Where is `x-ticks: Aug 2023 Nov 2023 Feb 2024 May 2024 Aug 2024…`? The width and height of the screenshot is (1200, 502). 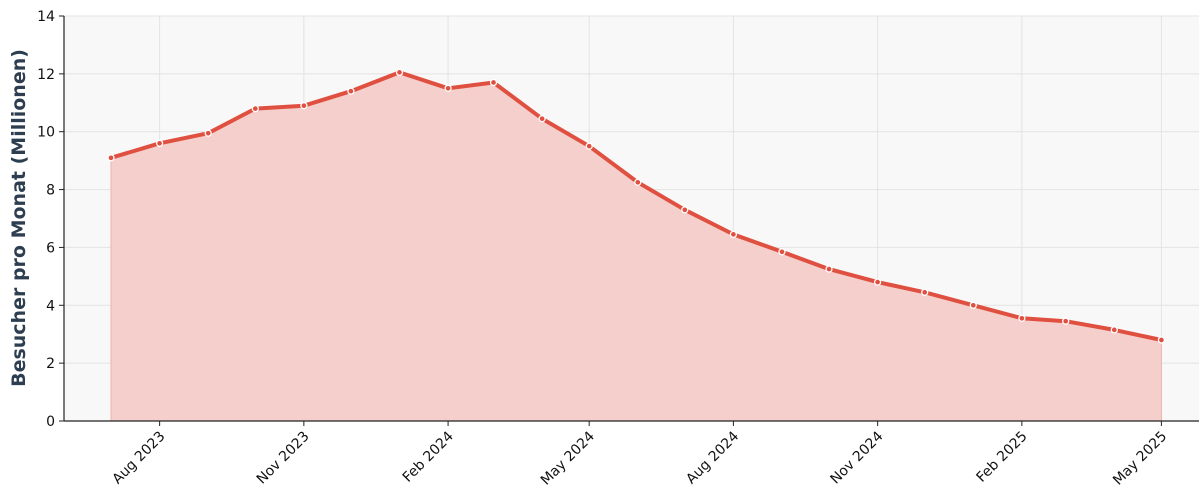
x-ticks: Aug 2023 Nov 2023 Feb 2024 May 2024 Aug 2024… is located at coordinates (639, 455).